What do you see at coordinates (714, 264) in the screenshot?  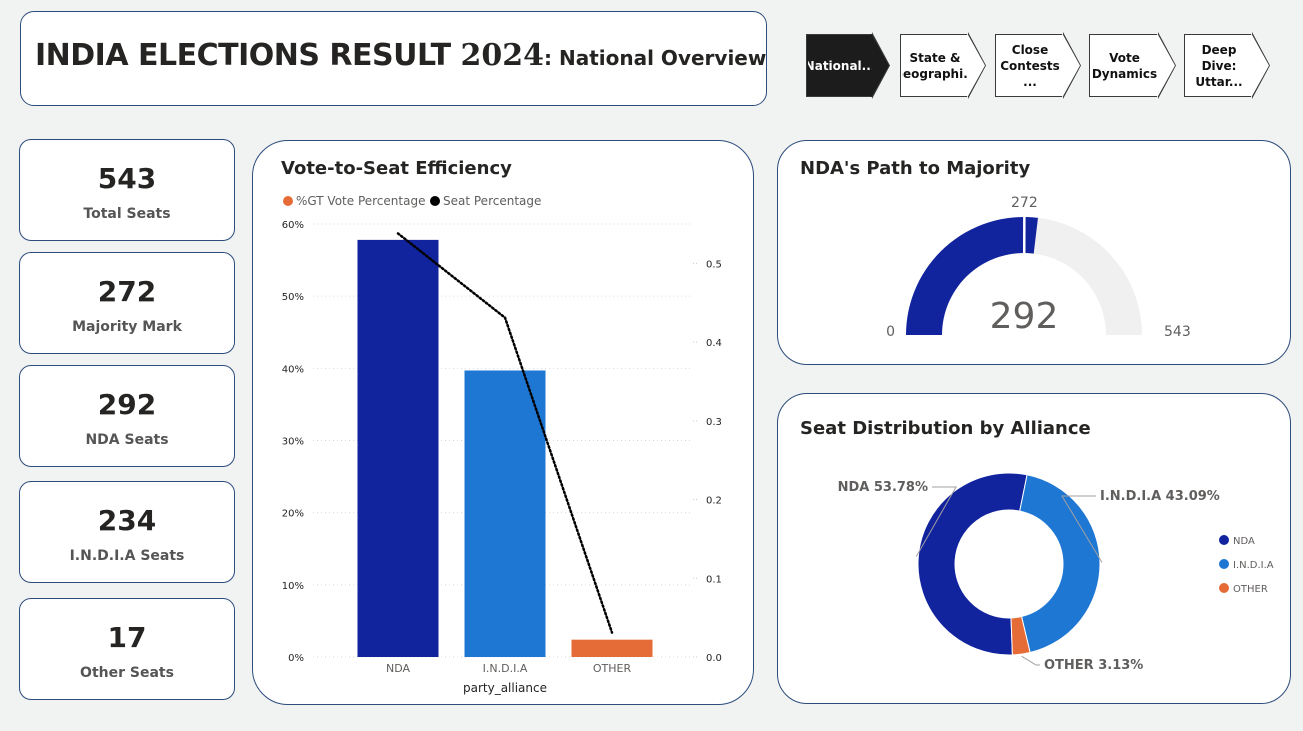 I see `y2-tick-label: 0.5` at bounding box center [714, 264].